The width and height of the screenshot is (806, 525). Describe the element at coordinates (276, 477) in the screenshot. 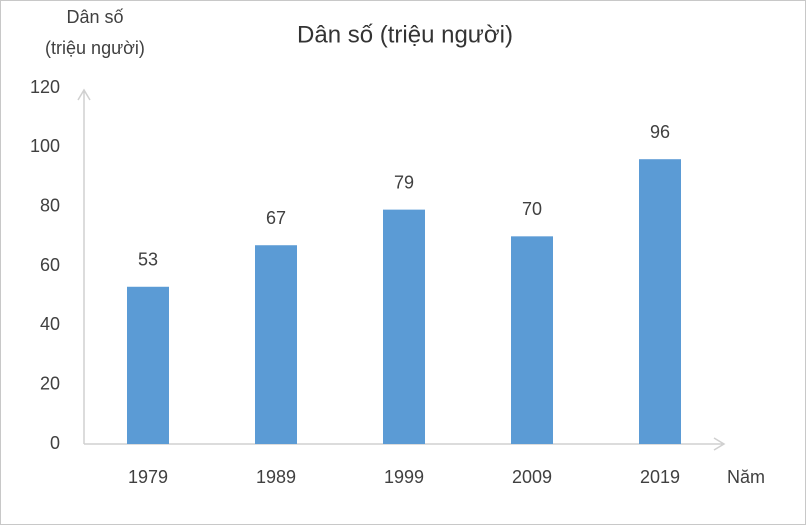

I see `x-tick-label: 1989` at that location.